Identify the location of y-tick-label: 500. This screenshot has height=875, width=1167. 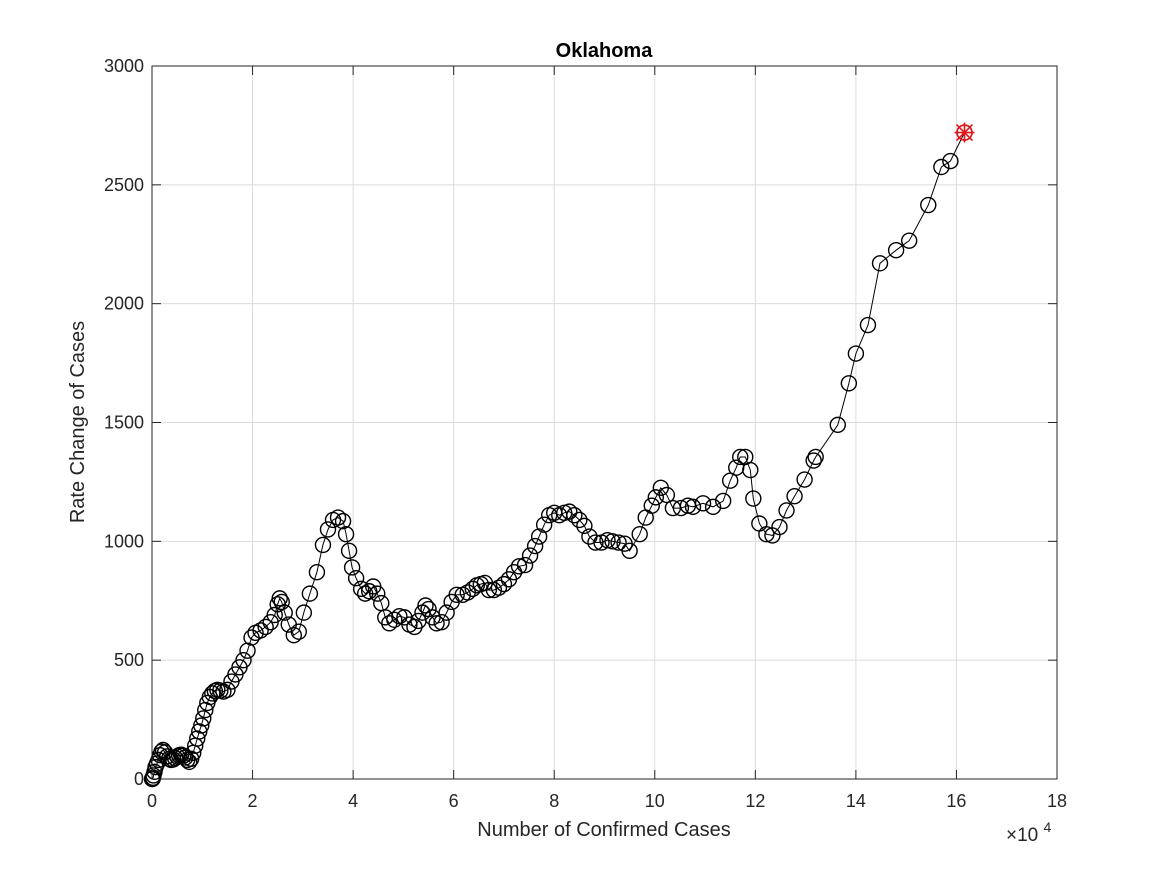
(129, 660).